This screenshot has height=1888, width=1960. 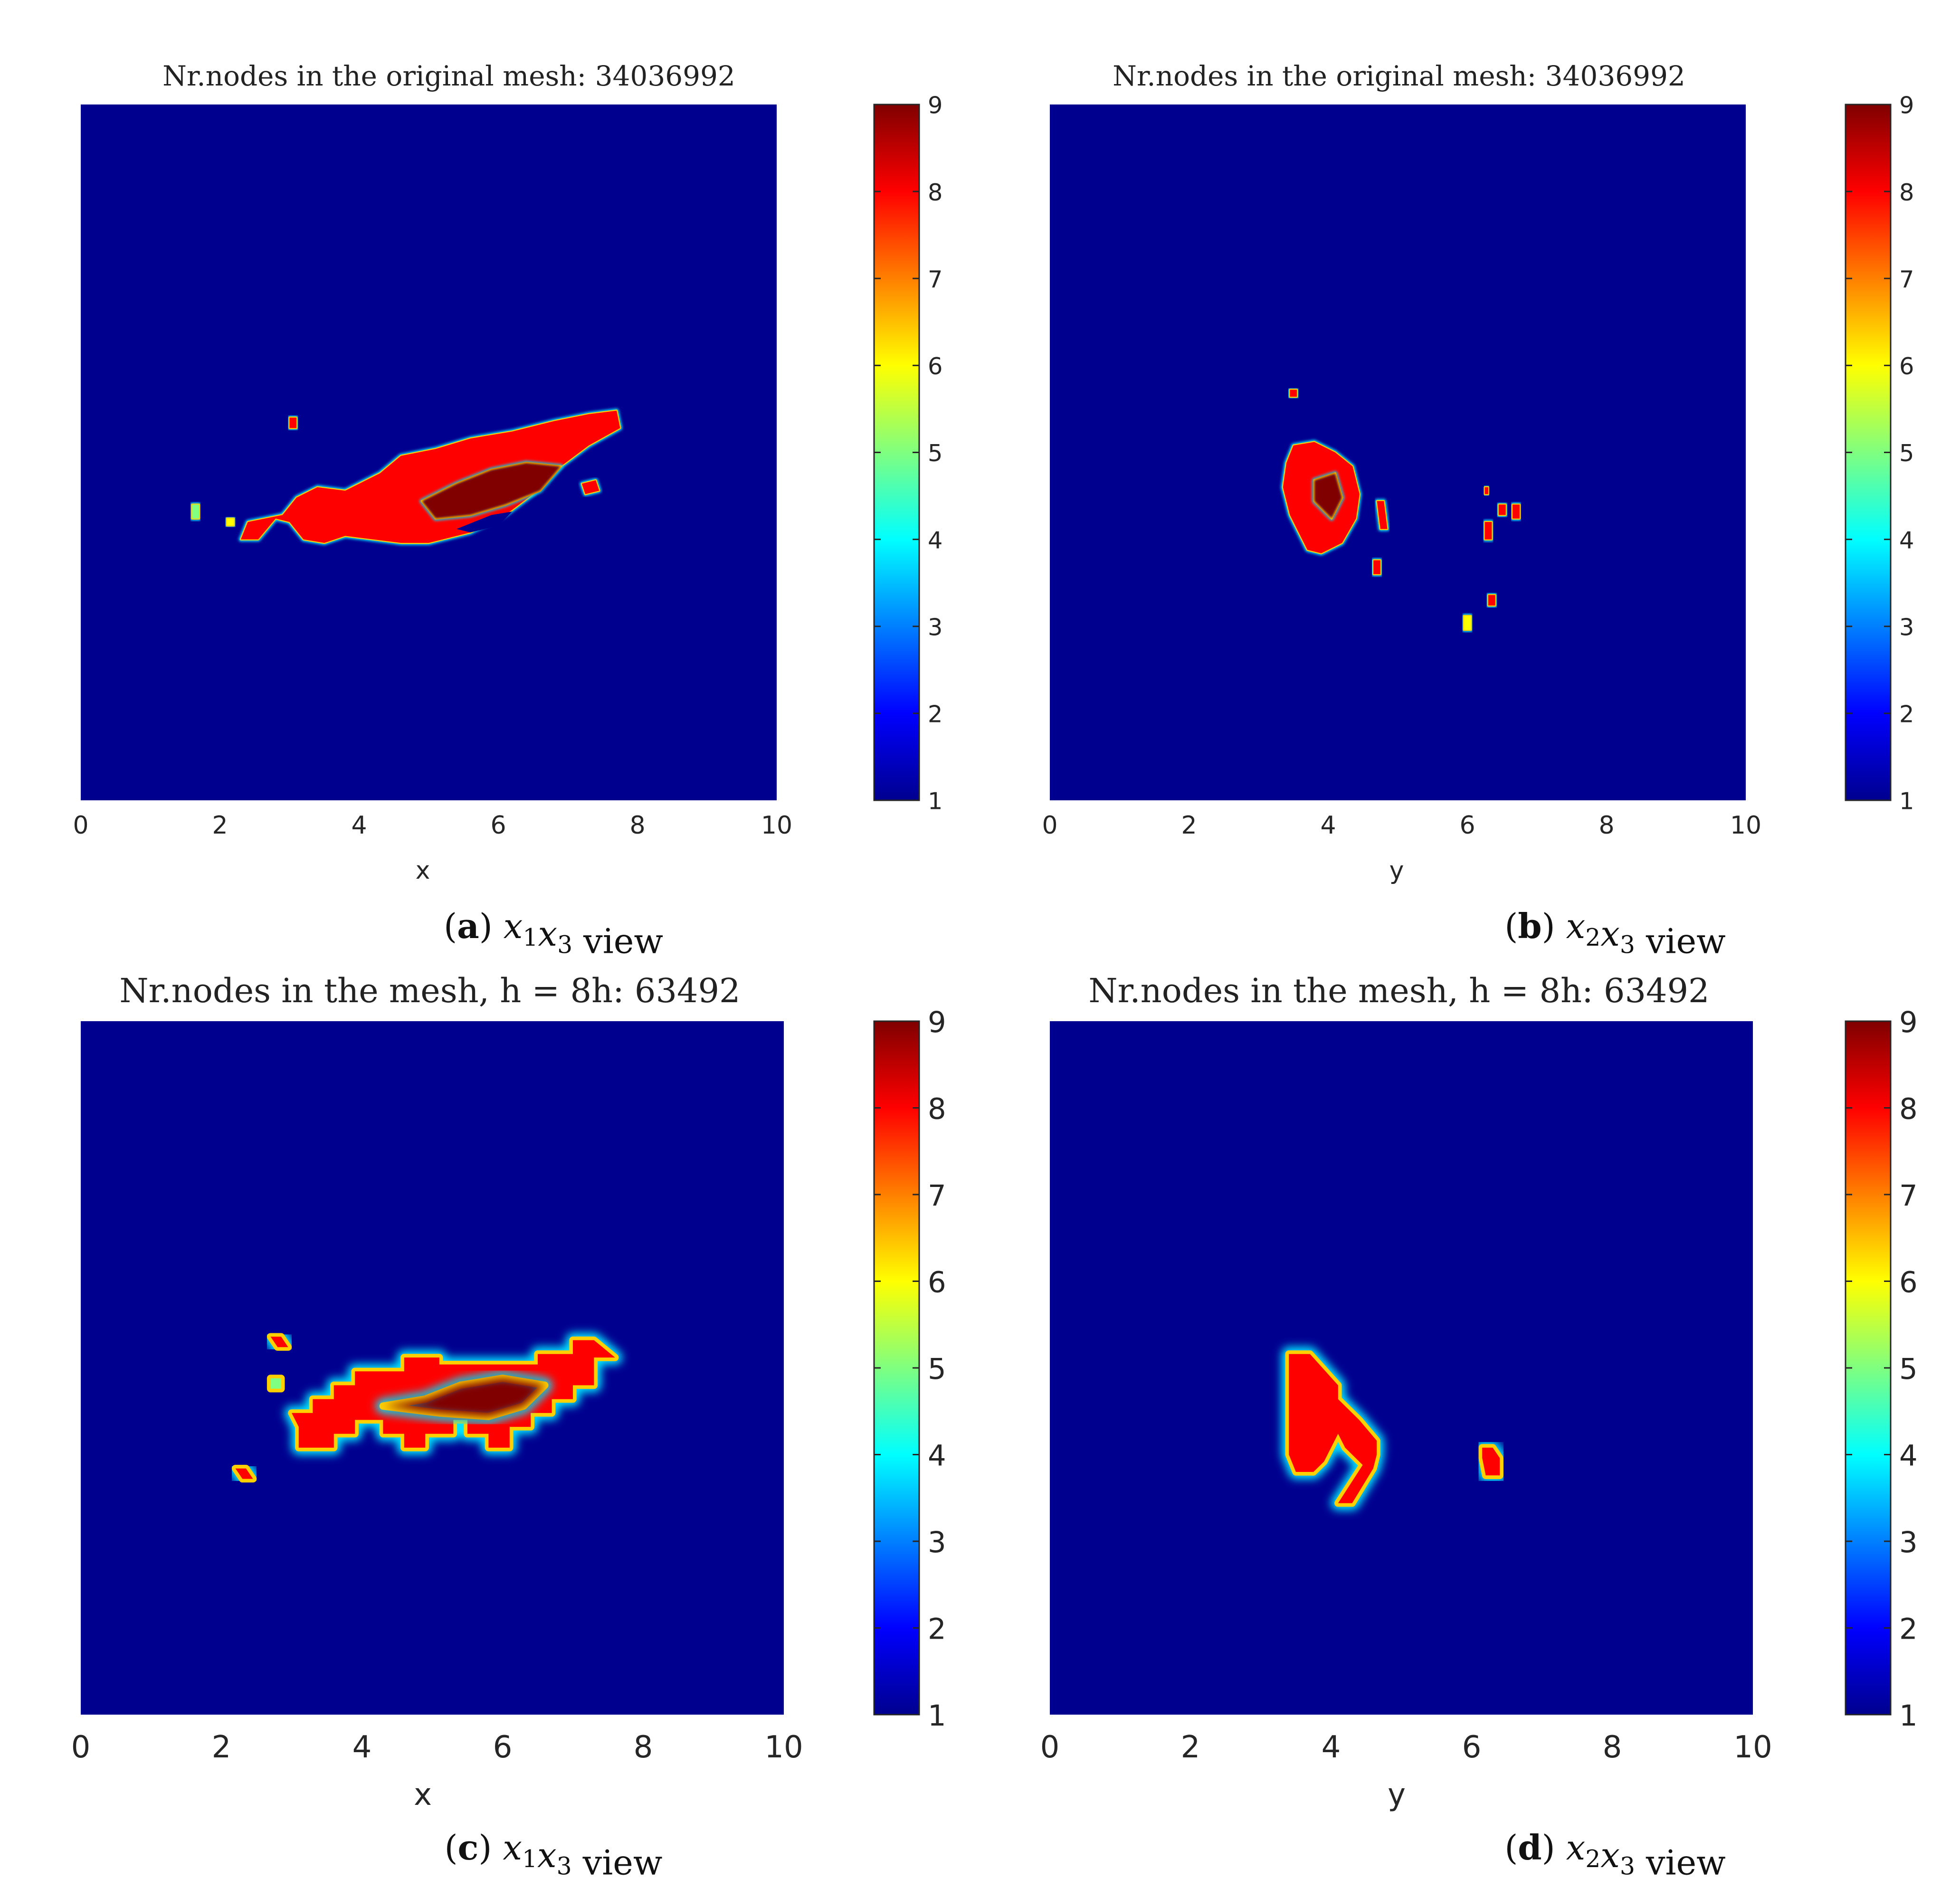 I want to click on panel-caption: (a) x1x3 view, so click(x=553, y=933).